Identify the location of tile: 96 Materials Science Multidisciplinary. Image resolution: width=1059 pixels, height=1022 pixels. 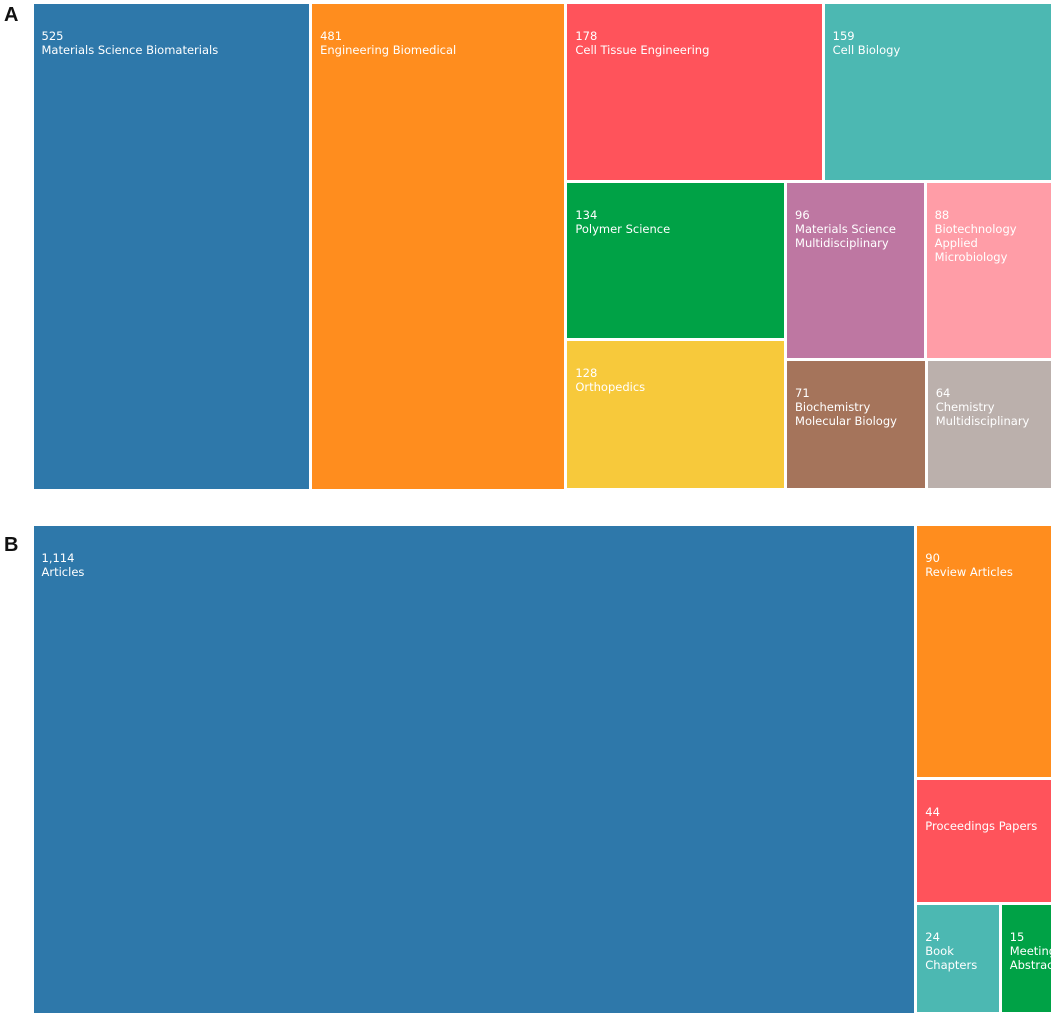
(855, 270).